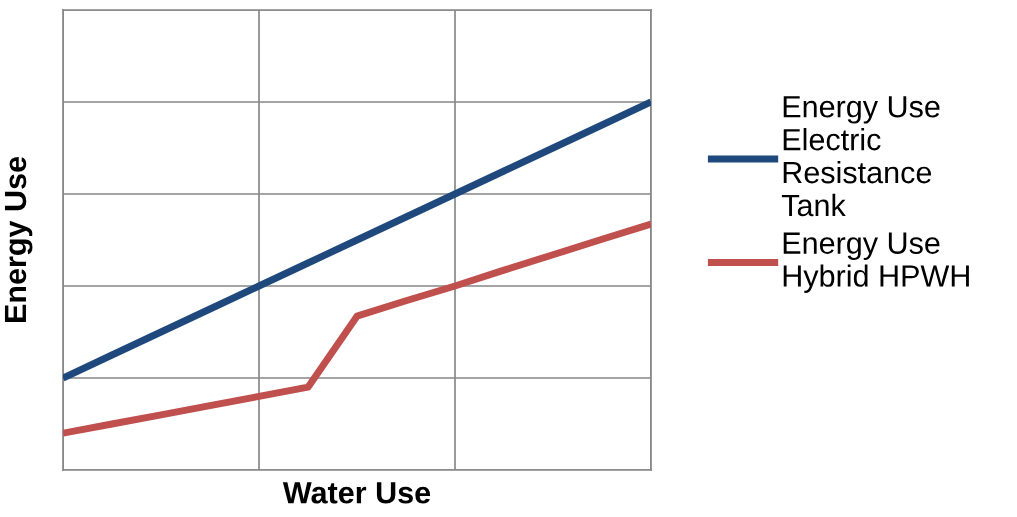 The image size is (1017, 517). Describe the element at coordinates (356, 493) in the screenshot. I see `x-axis-title: Water Use` at that location.